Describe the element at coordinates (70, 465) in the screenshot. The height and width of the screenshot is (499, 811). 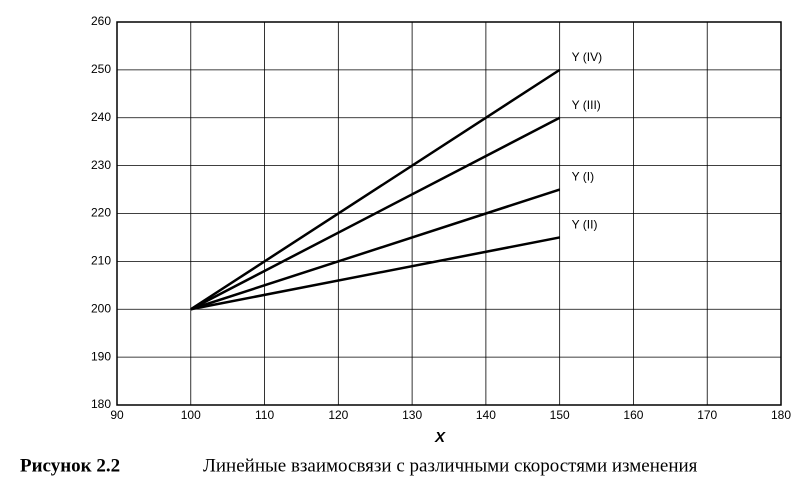
I see `caption-number: Рисунок 2.2` at that location.